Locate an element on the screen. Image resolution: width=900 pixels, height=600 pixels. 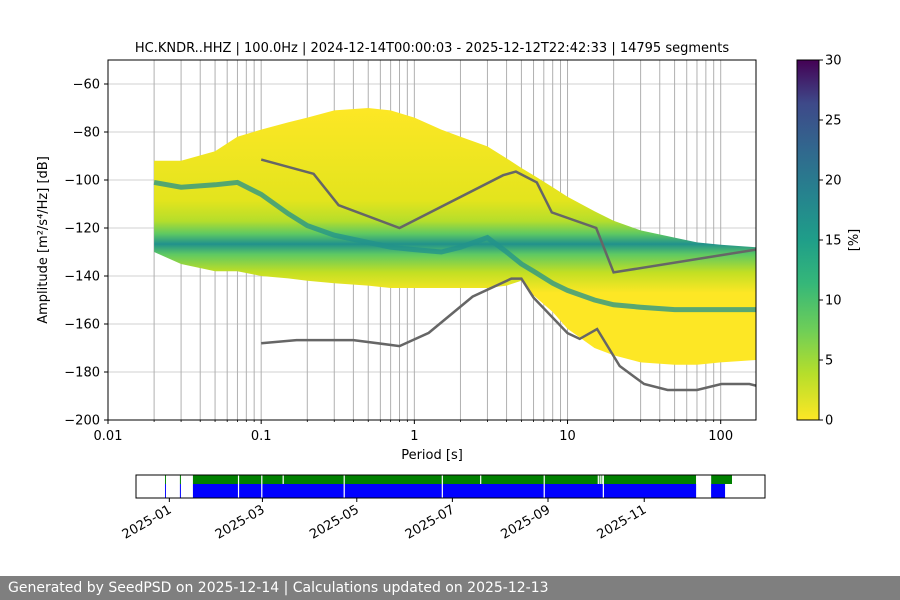
colorbar-tick-label: 20 is located at coordinates (833, 181).